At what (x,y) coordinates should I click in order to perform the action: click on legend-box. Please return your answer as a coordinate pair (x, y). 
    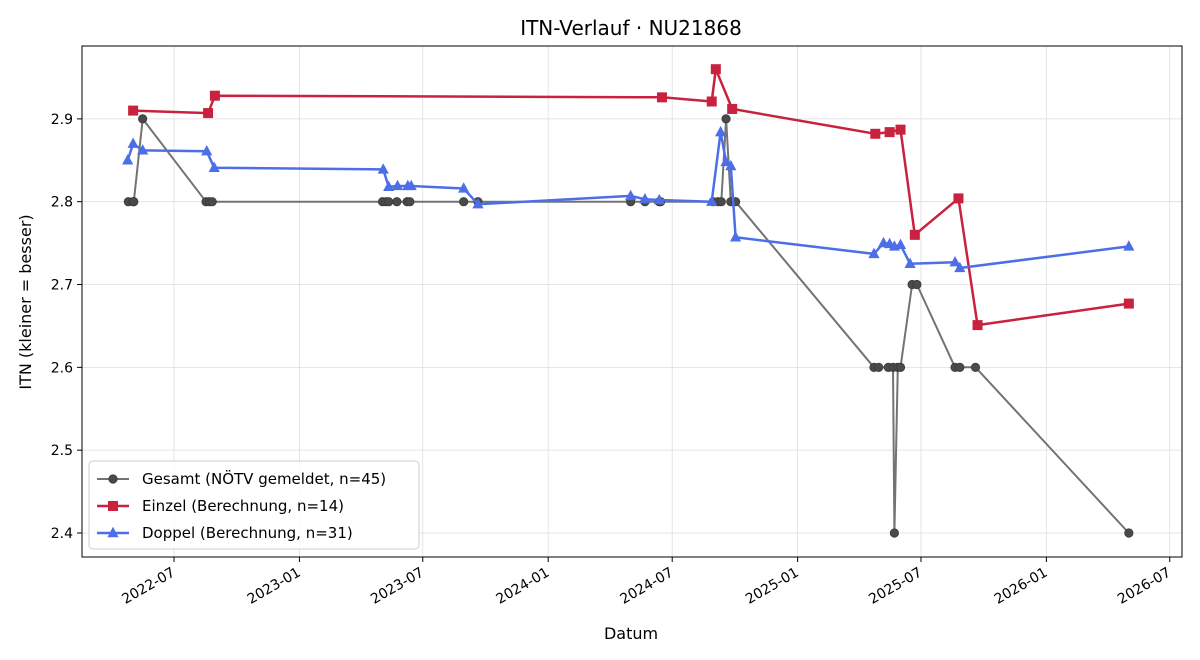
    Looking at the image, I should click on (254, 505).